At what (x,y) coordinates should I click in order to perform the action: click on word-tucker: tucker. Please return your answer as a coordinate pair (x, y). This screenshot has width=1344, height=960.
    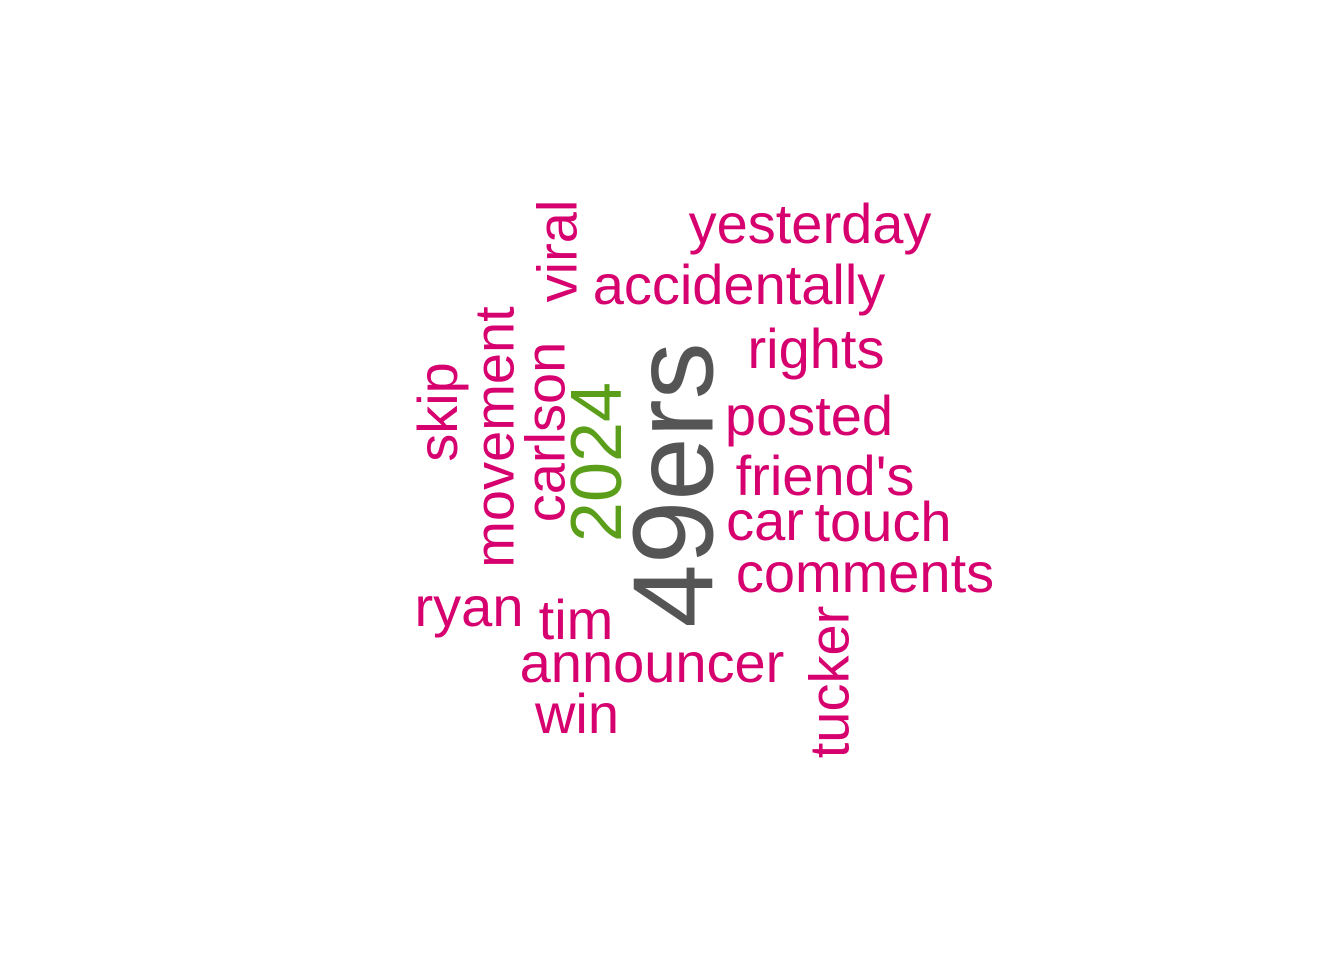
    Looking at the image, I should click on (828, 682).